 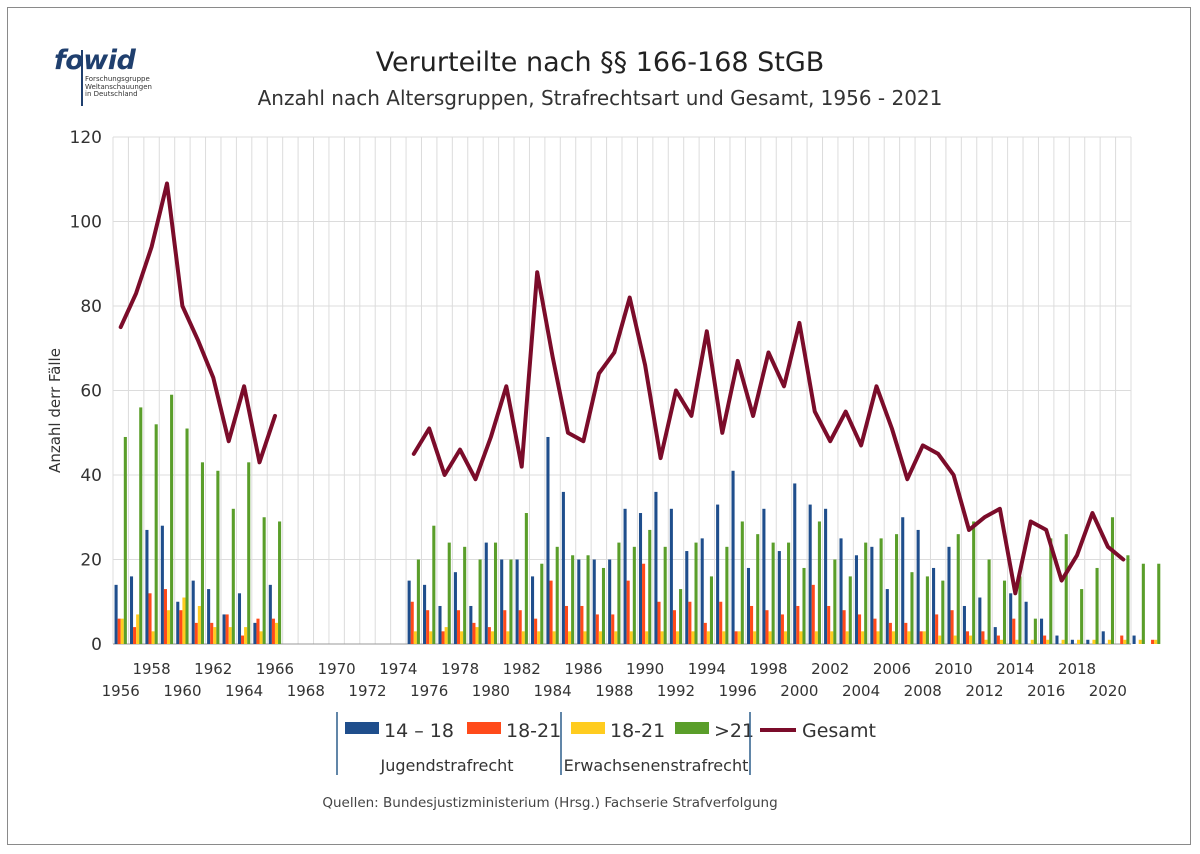 What do you see at coordinates (734, 731) in the screenshot?
I see `legend-over-21-label: >21` at bounding box center [734, 731].